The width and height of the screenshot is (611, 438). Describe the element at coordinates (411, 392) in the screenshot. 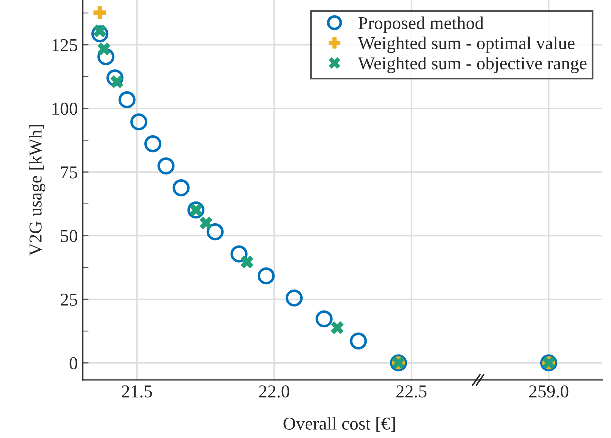

I see `x-tick-label: 22.5` at that location.